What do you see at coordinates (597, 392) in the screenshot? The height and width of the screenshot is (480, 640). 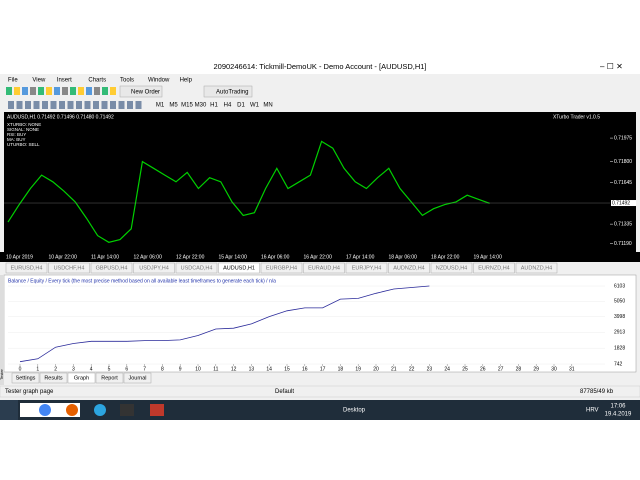 I see `status-traffic: 87785/49 kb` at bounding box center [597, 392].